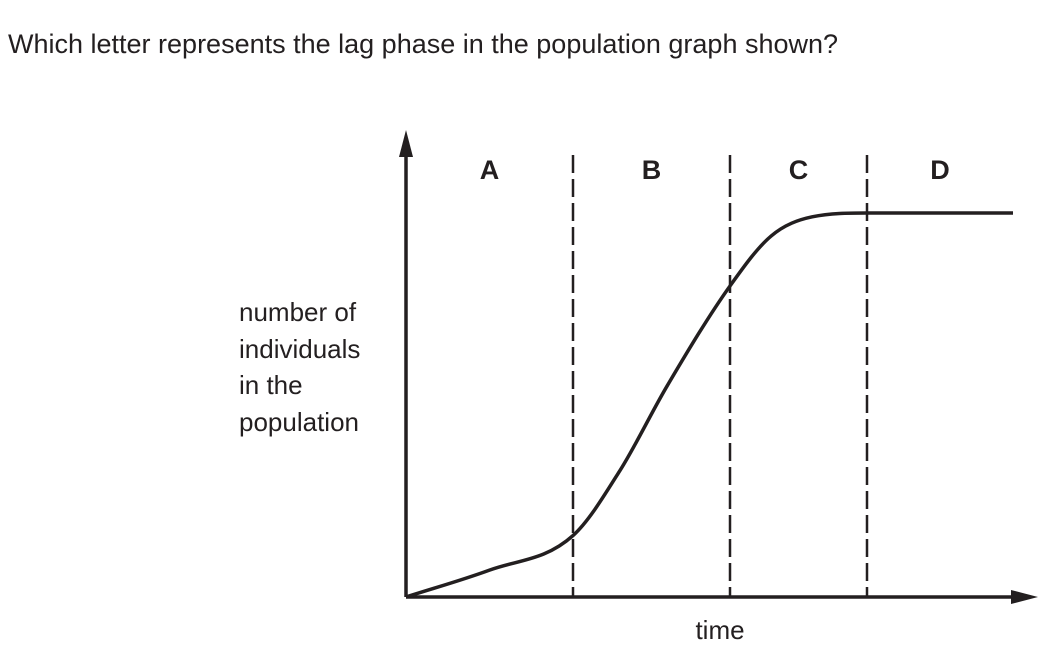 The height and width of the screenshot is (654, 1057). What do you see at coordinates (490, 170) in the screenshot?
I see `region-label-a: A` at bounding box center [490, 170].